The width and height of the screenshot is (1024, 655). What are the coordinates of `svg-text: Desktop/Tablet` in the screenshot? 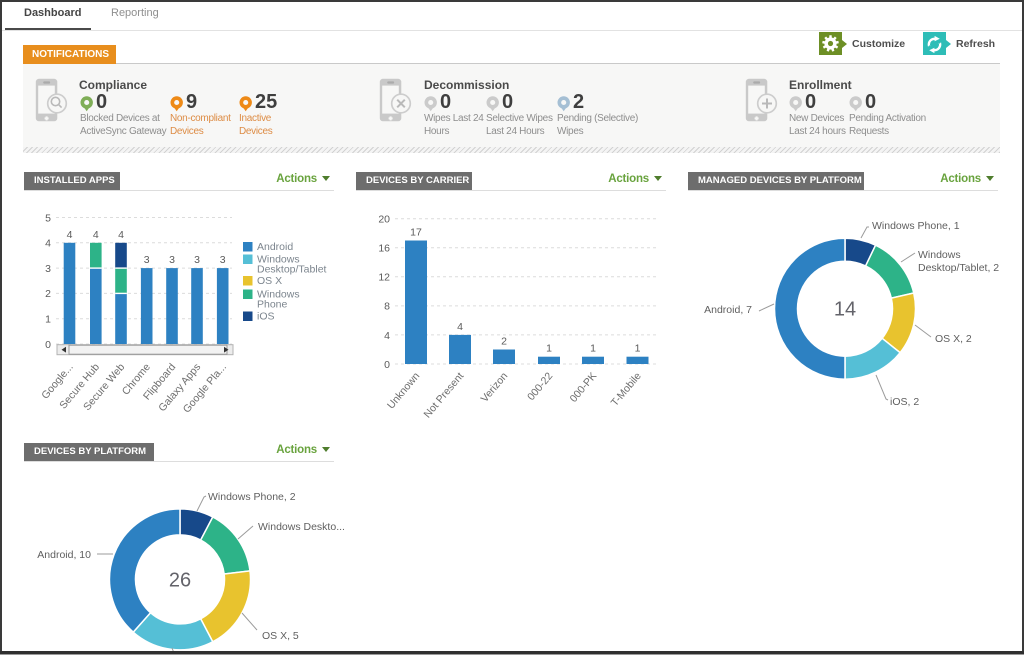 It's located at (292, 269).